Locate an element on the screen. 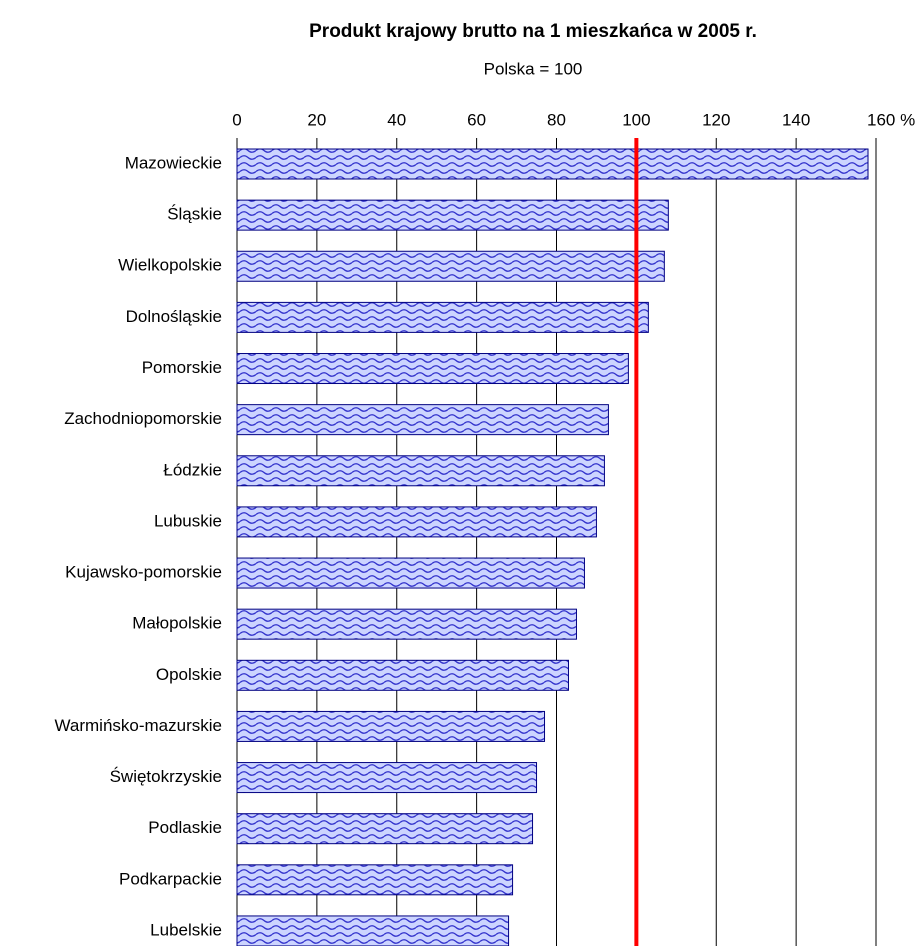  y-tick-label: Warmińsko-mazurskie is located at coordinates (138, 725).